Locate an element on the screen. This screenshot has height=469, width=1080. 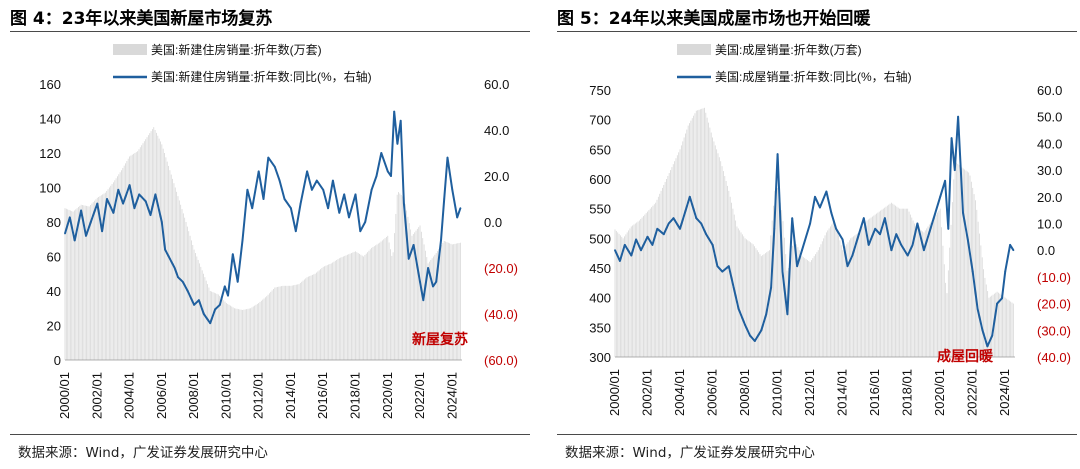
x-tick: 2012/01 is located at coordinates (258, 395).